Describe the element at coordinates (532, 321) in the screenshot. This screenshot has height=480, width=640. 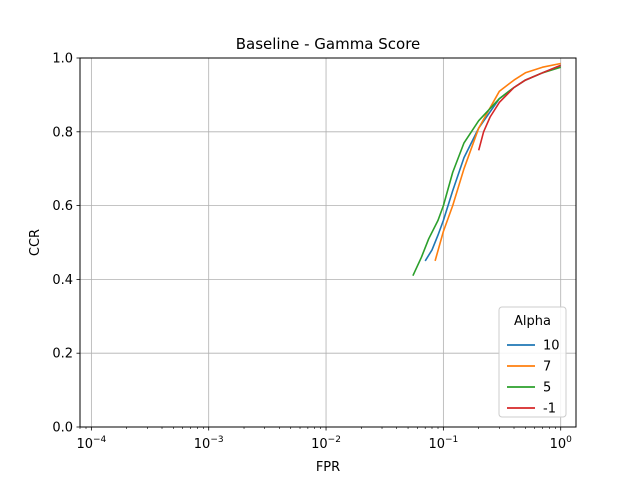
I see `legend-title: Alpha` at that location.